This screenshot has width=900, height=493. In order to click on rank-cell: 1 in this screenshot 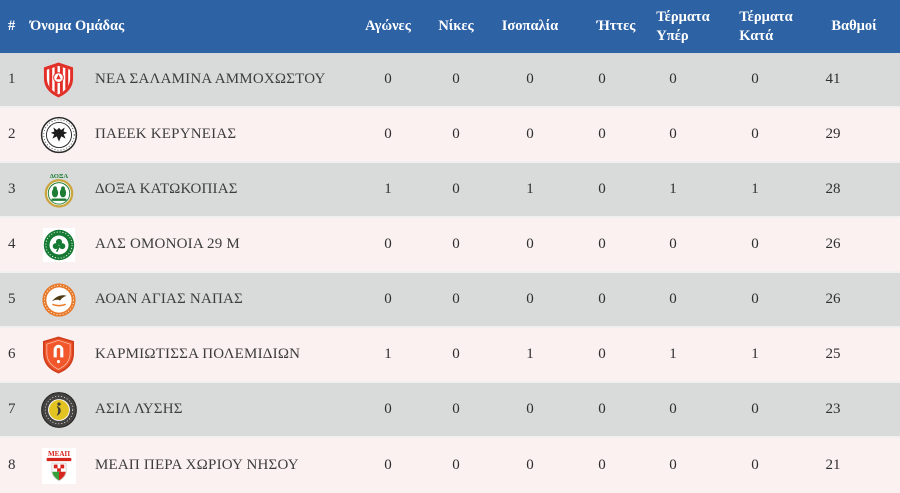, I will do `click(12, 79)`.